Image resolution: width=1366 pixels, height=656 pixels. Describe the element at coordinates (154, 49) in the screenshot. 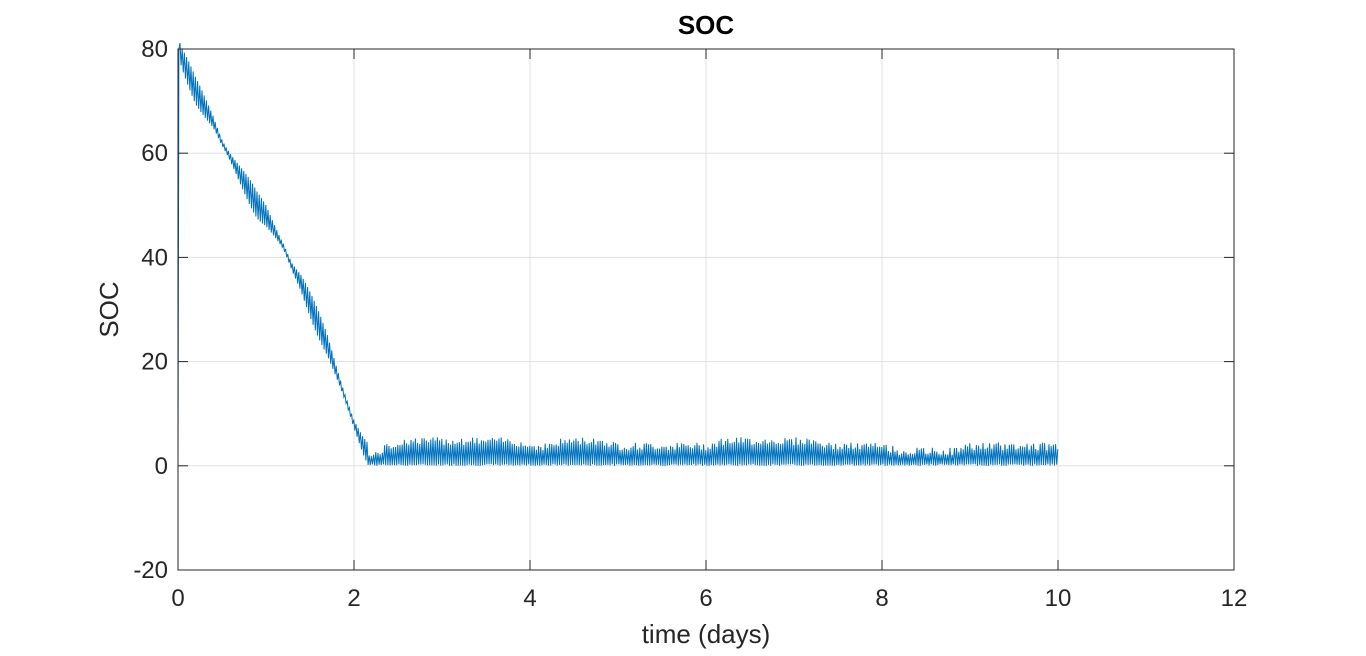

I see `y-tick-label: 80` at that location.